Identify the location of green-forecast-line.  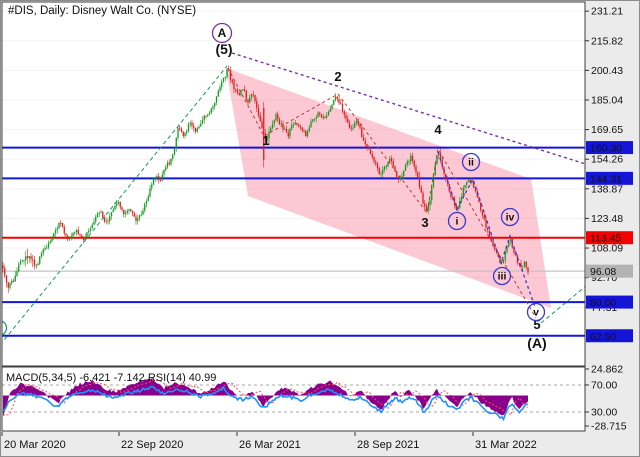
(563, 305).